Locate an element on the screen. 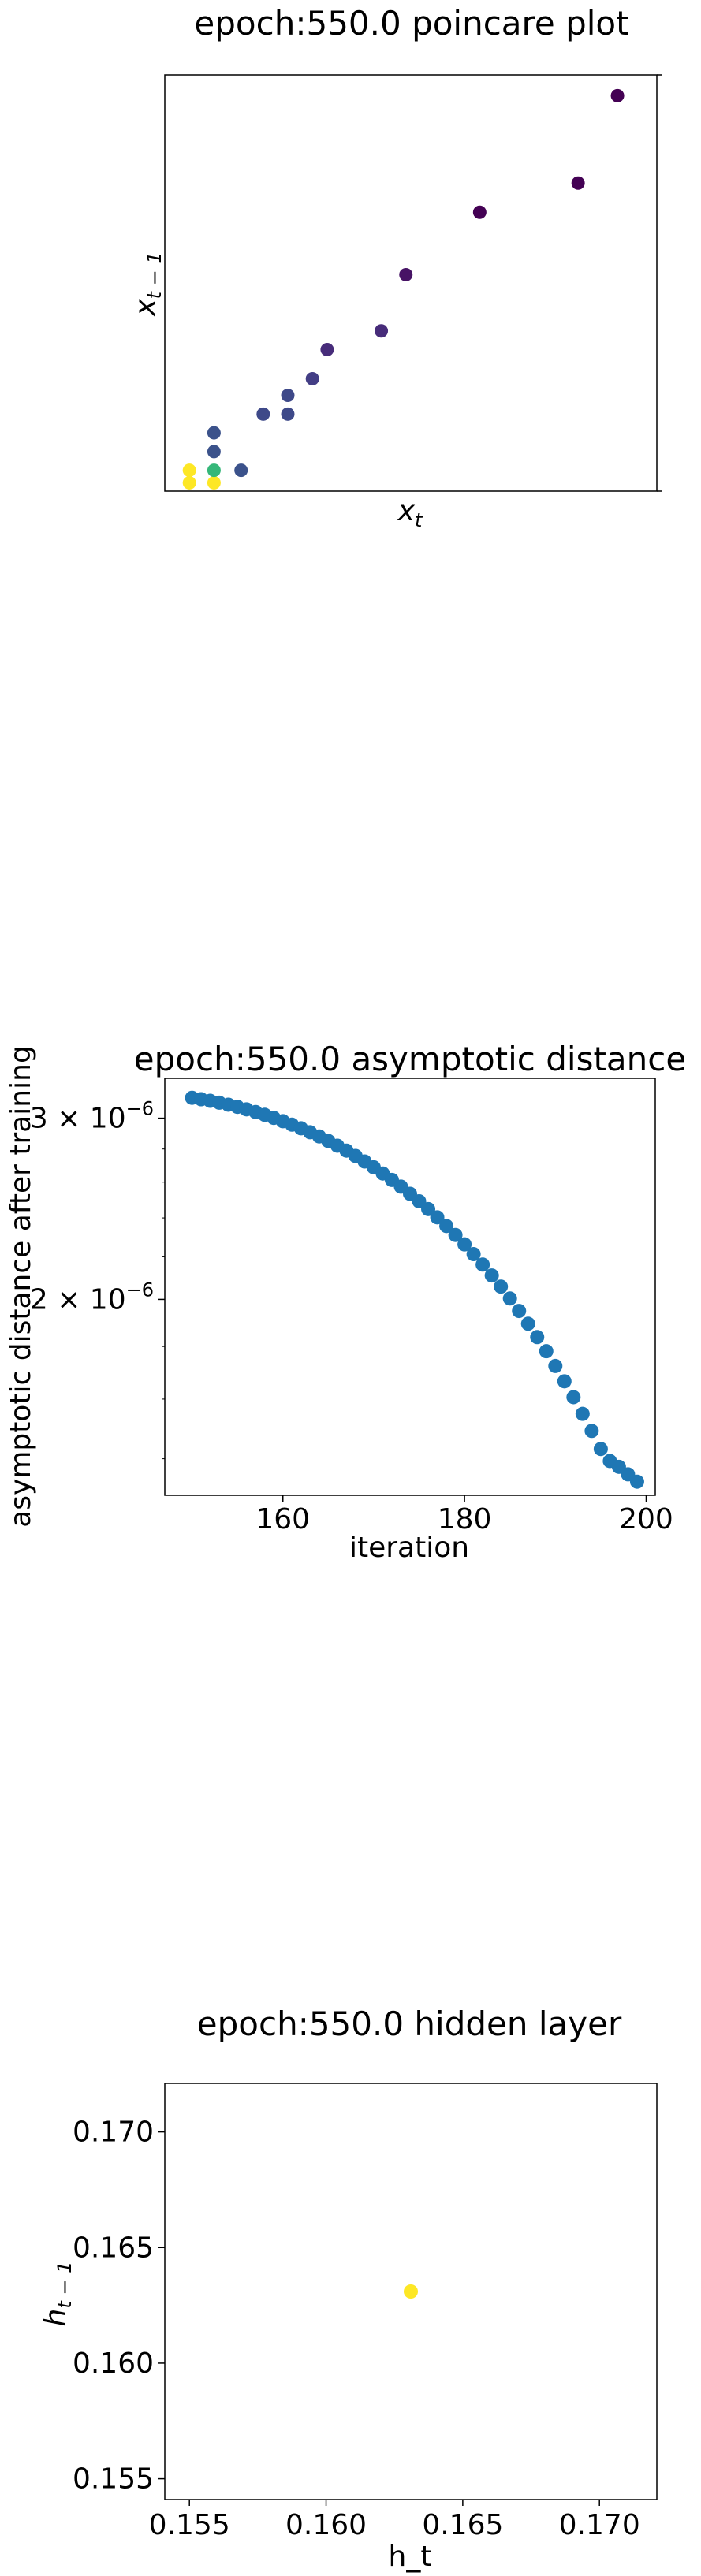  chart-title: epoch:550.0 poincare plot is located at coordinates (411, 23).